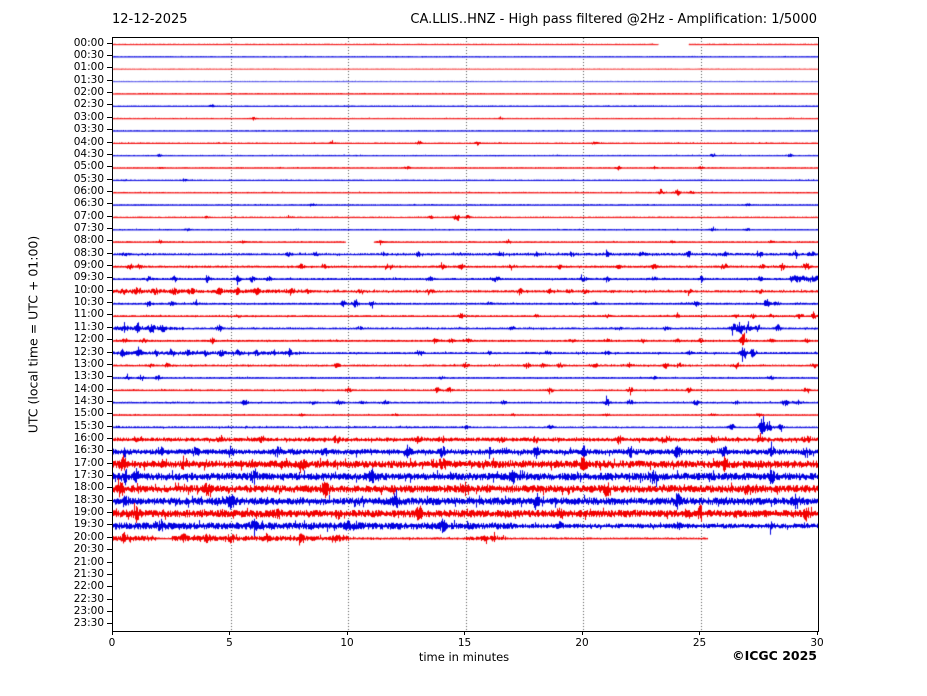 The height and width of the screenshot is (696, 927). I want to click on y-tick-label: 03:00, so click(88, 116).